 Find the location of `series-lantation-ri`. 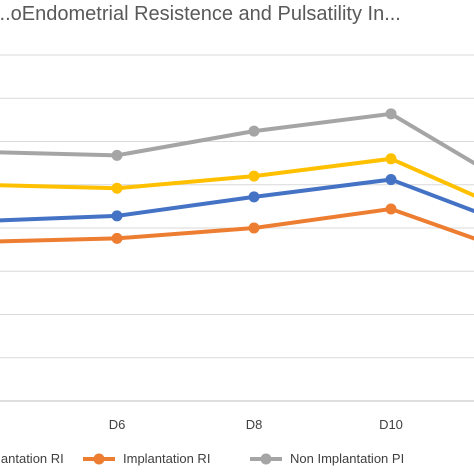

series-lantation-ri is located at coordinates (237, 198).